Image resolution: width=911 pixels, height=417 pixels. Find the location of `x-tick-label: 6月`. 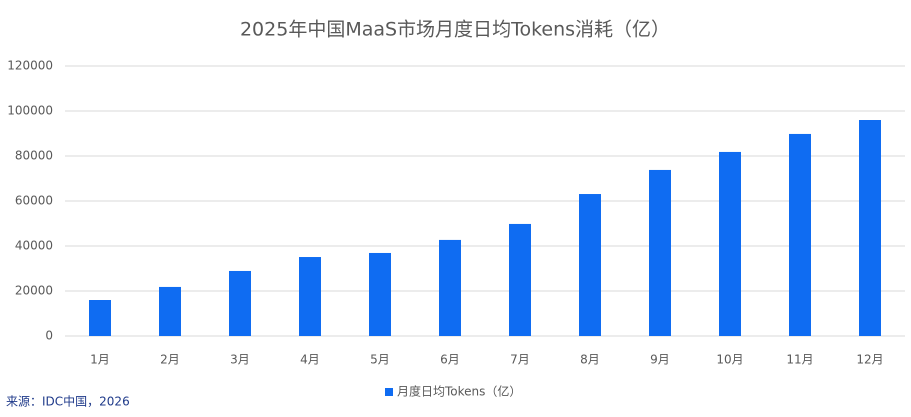

x-tick-label: 6月 is located at coordinates (450, 360).